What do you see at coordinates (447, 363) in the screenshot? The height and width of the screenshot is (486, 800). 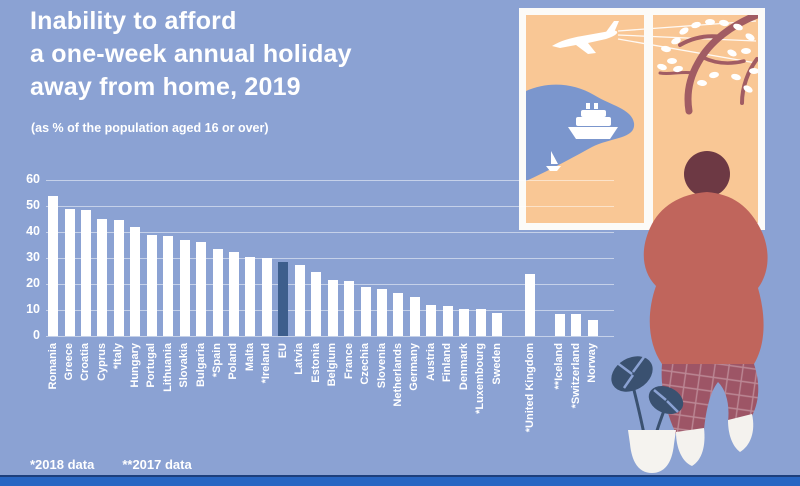 I see `x-axis-label-finland: Finland` at bounding box center [447, 363].